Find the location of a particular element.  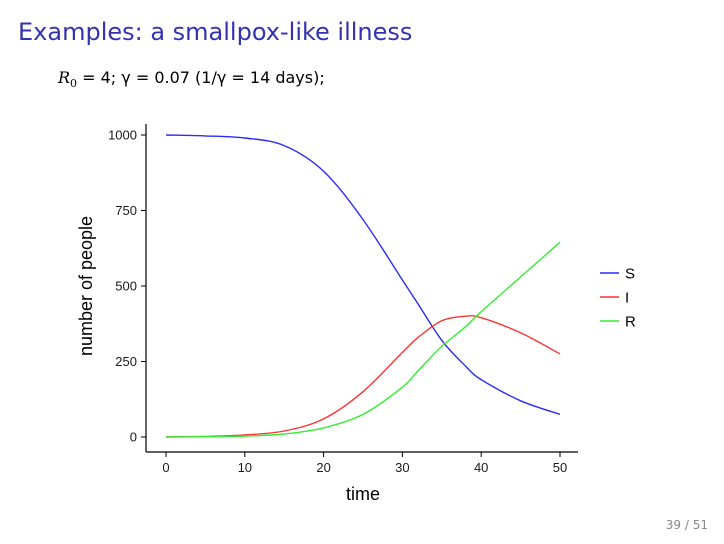

slide-title: Examples: a smallpox-like illness is located at coordinates (215, 32).